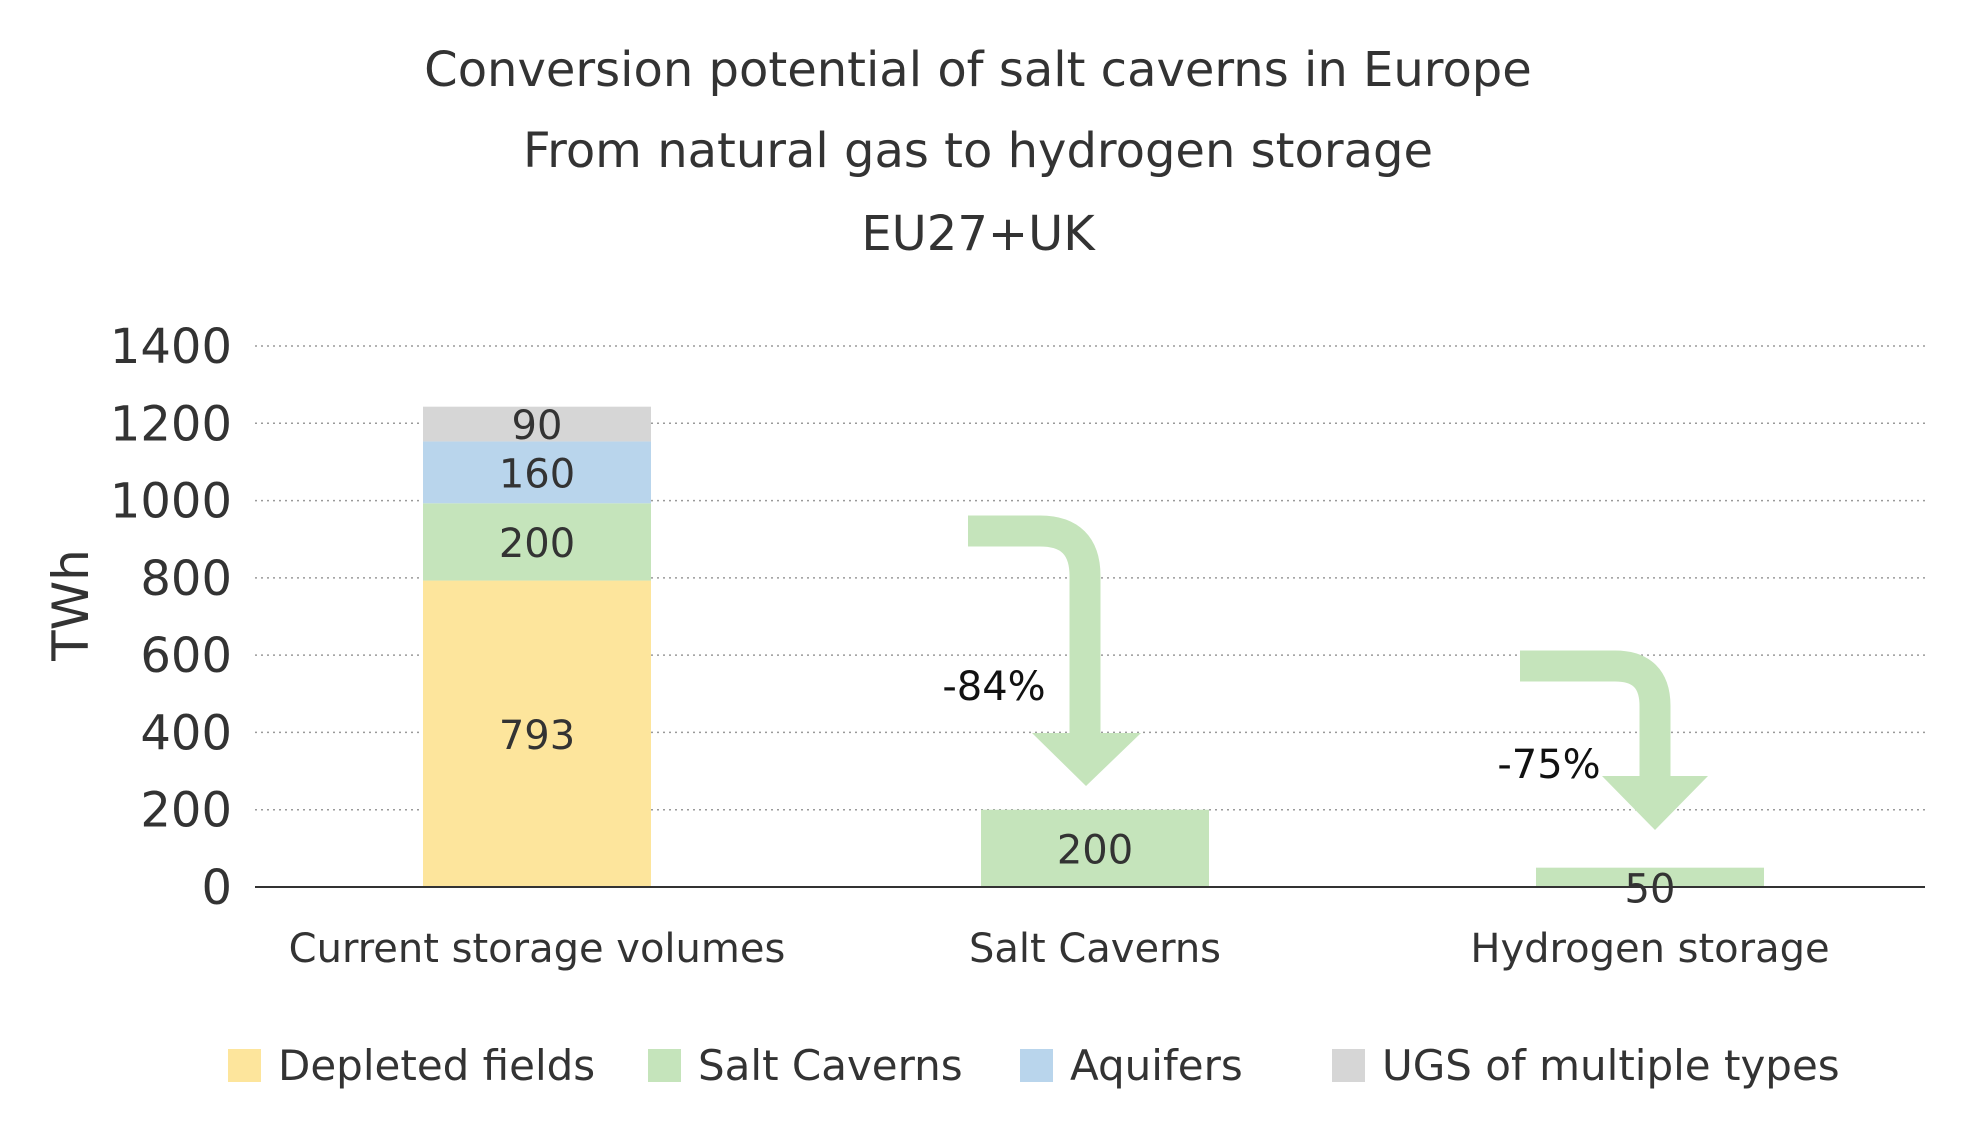 The height and width of the screenshot is (1128, 1964). I want to click on legend-label: UGS of multiple types, so click(1611, 1065).